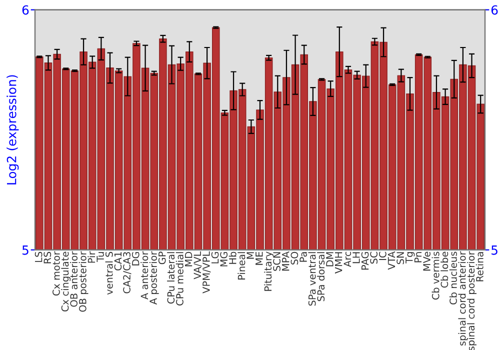 This screenshot has width=500, height=350. Describe the element at coordinates (171, 278) in the screenshot. I see `x-tick-label: CPu lateral` at that location.